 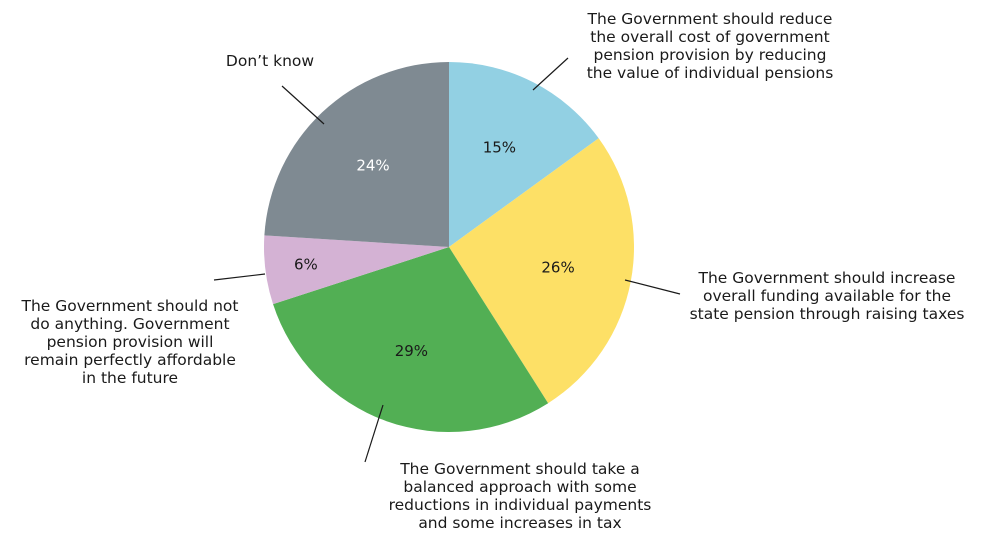 I want to click on leader-line-increase-funding, so click(x=652, y=287).